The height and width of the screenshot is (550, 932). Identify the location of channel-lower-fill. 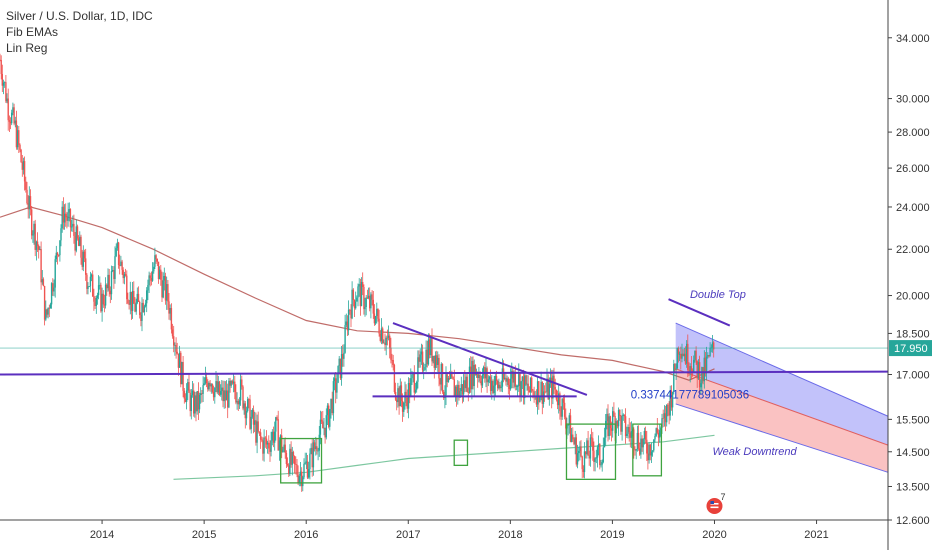
(781, 420).